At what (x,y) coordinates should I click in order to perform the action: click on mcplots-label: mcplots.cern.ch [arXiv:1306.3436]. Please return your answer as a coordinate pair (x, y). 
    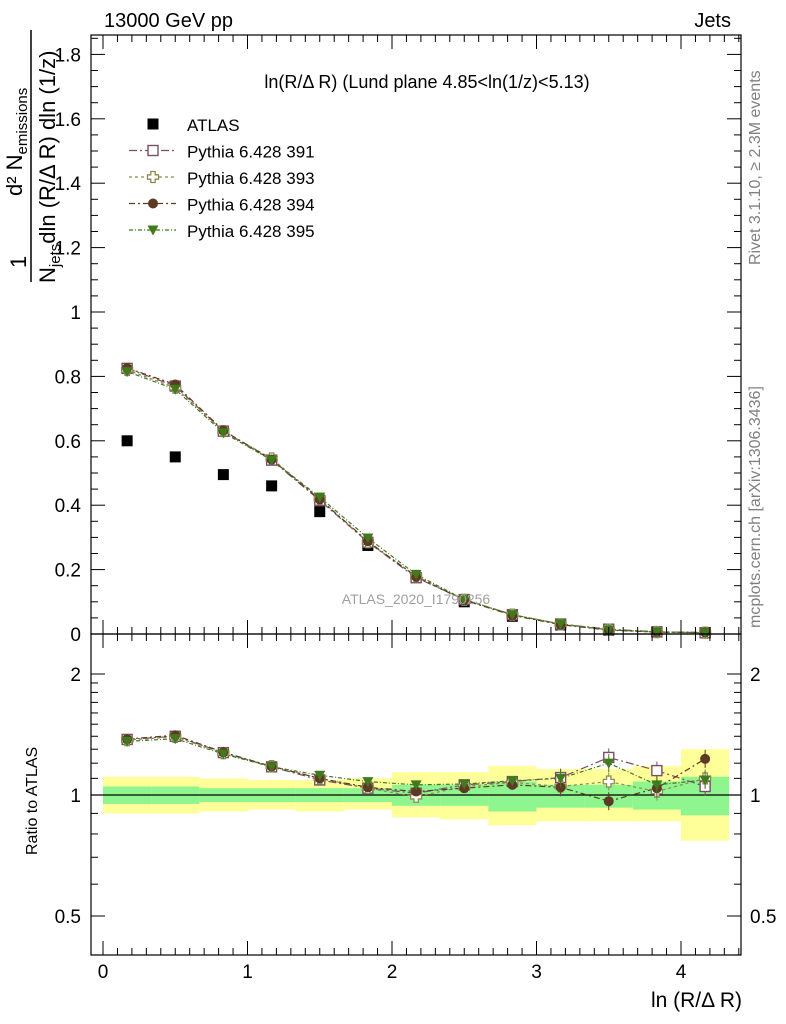
    Looking at the image, I should click on (755, 507).